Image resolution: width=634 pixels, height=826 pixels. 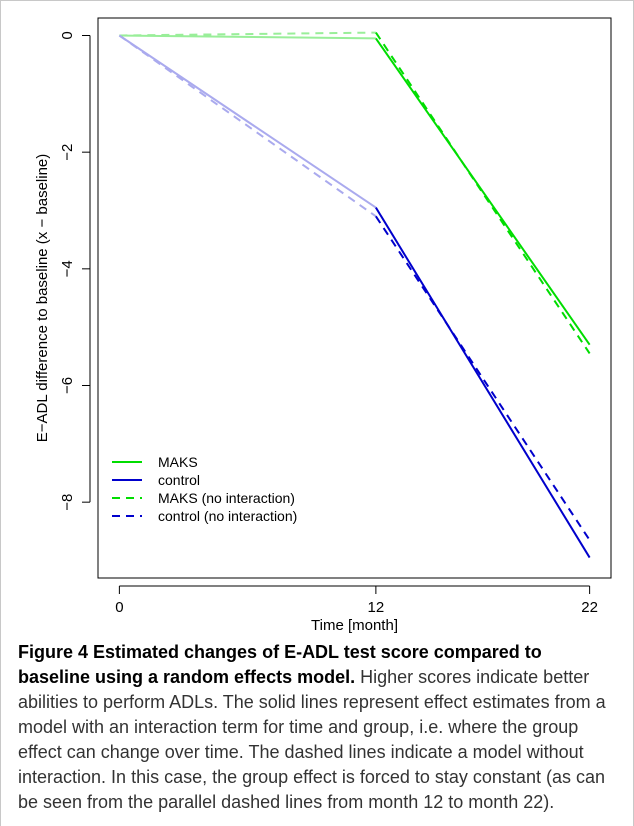 I want to click on y-axis: 0 −2 −4 −6 −8, so click(x=75, y=271).